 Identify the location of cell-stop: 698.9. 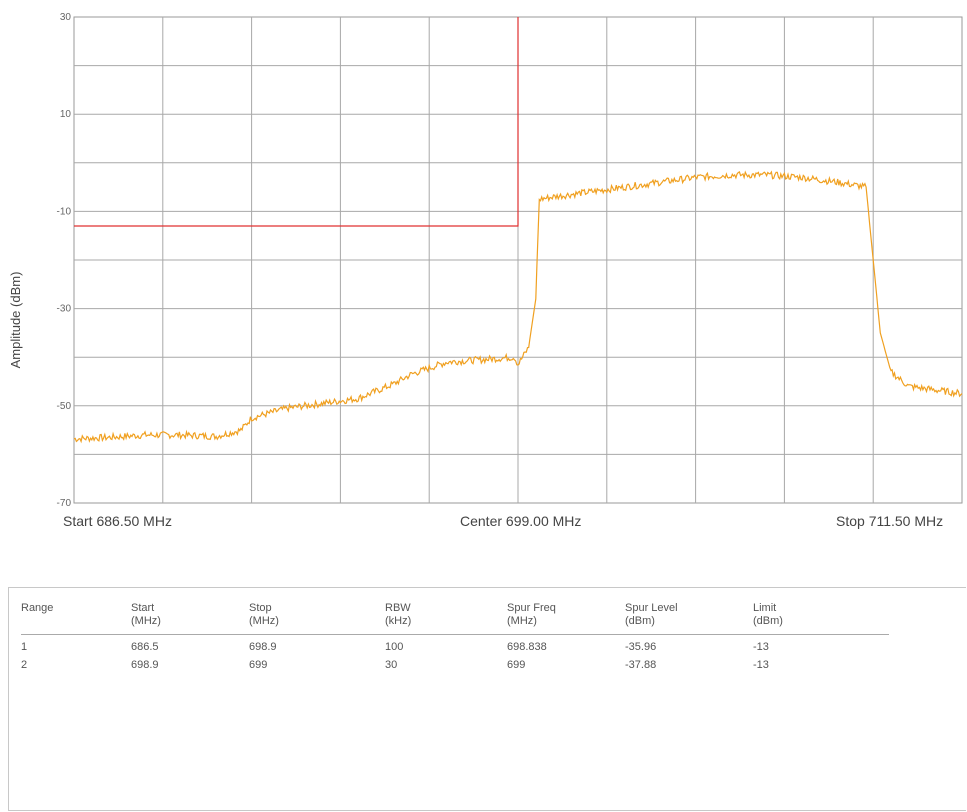
(263, 647).